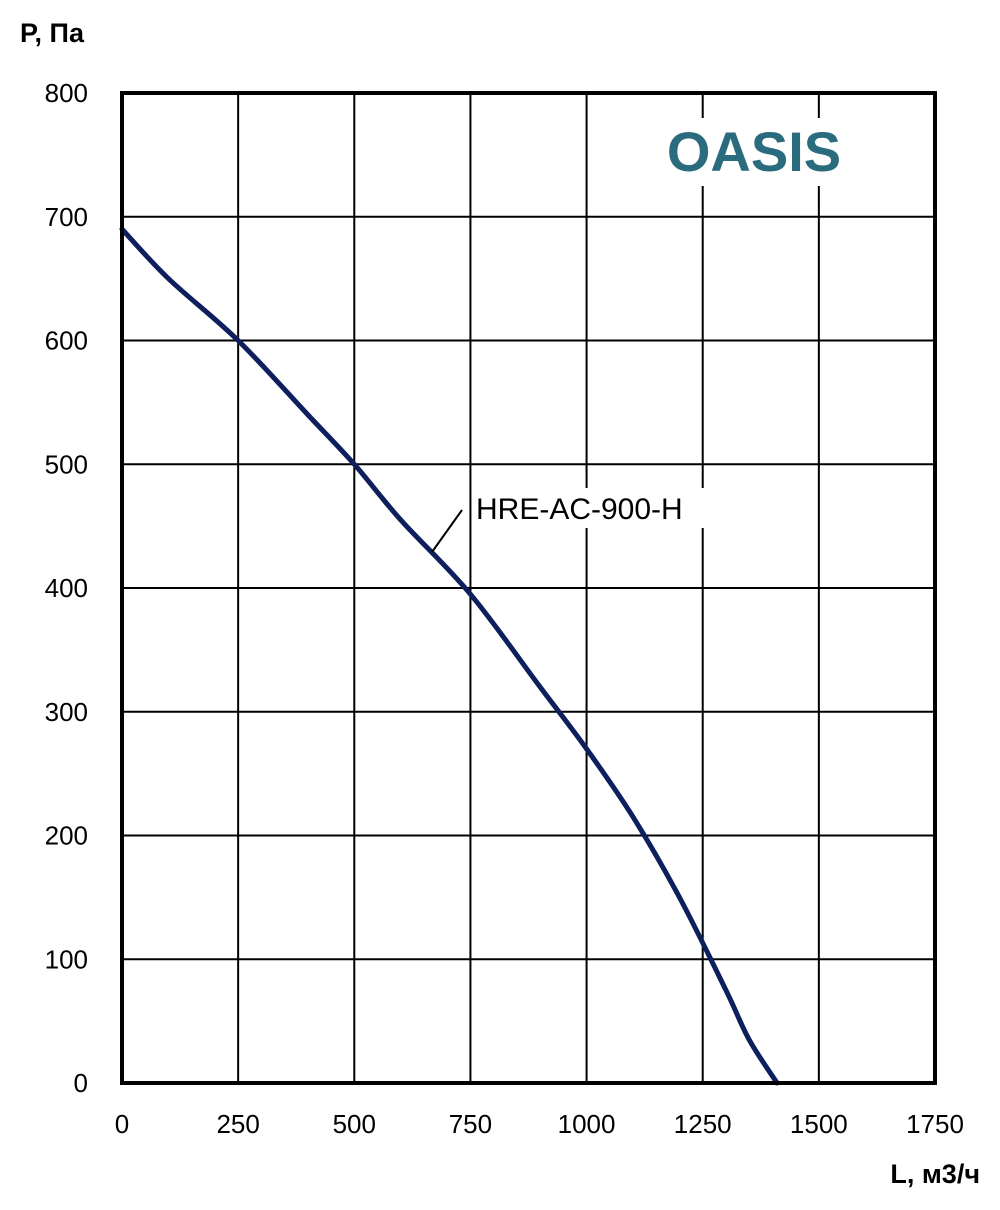 This screenshot has width=1000, height=1210. I want to click on x-tick-label: 1750, so click(935, 1124).